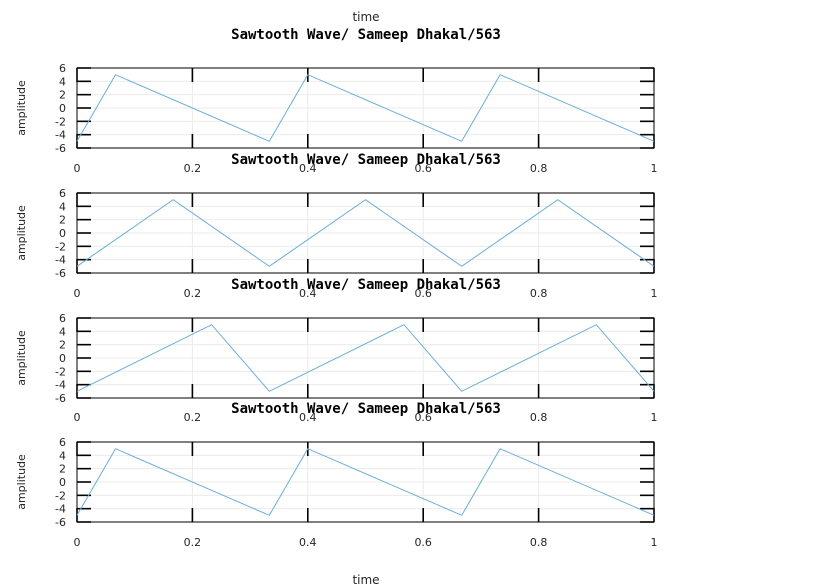 This screenshot has height=588, width=825. I want to click on bottom-time-label: time, so click(365, 580).